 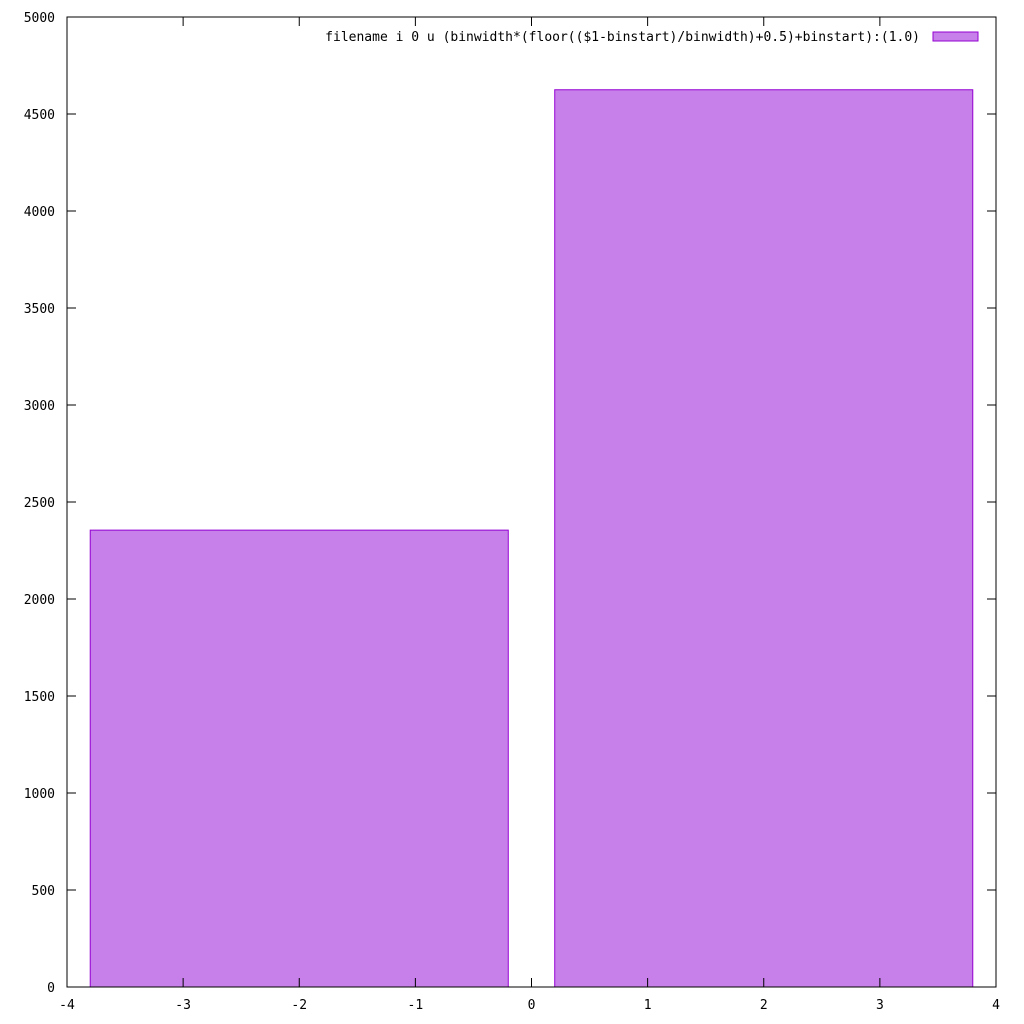 What do you see at coordinates (648, 1005) in the screenshot?
I see `x-tick-label: 1` at bounding box center [648, 1005].